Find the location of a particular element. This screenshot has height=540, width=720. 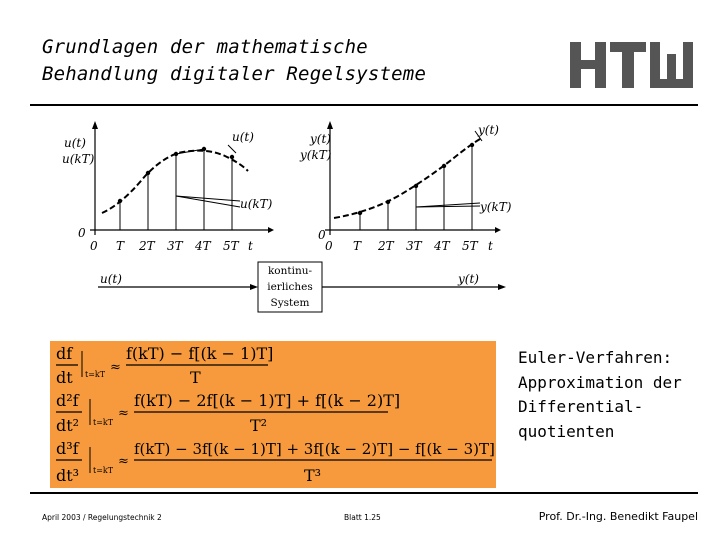

euler-line-3: Differential- is located at coordinates (581, 406).